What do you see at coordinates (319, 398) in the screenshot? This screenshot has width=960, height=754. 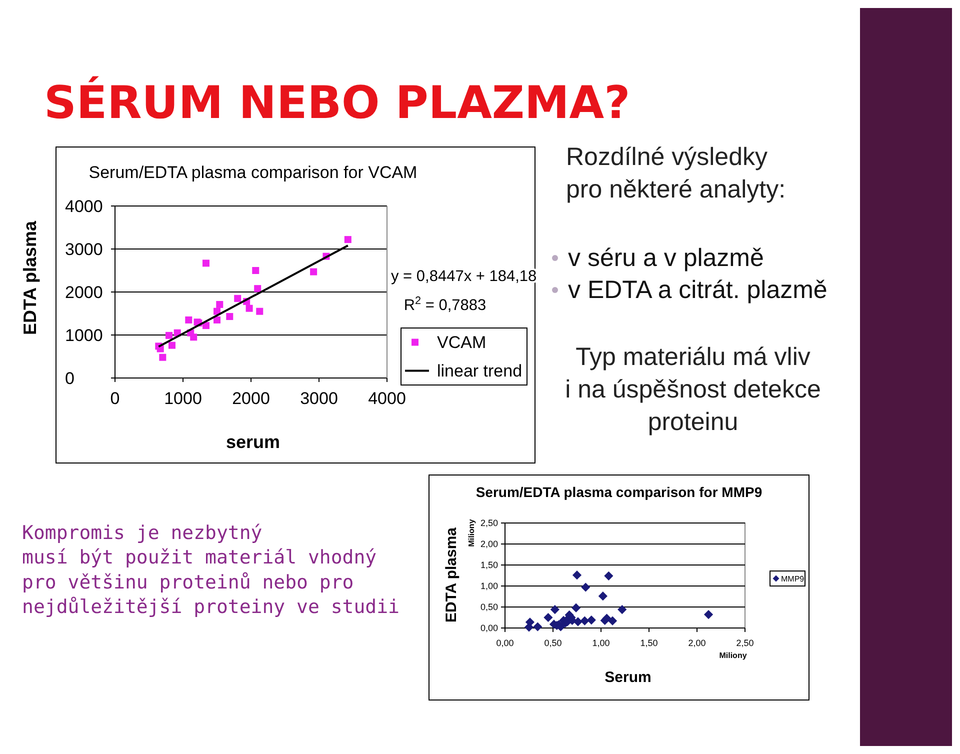 I see `x-tick-label: 3000` at bounding box center [319, 398].